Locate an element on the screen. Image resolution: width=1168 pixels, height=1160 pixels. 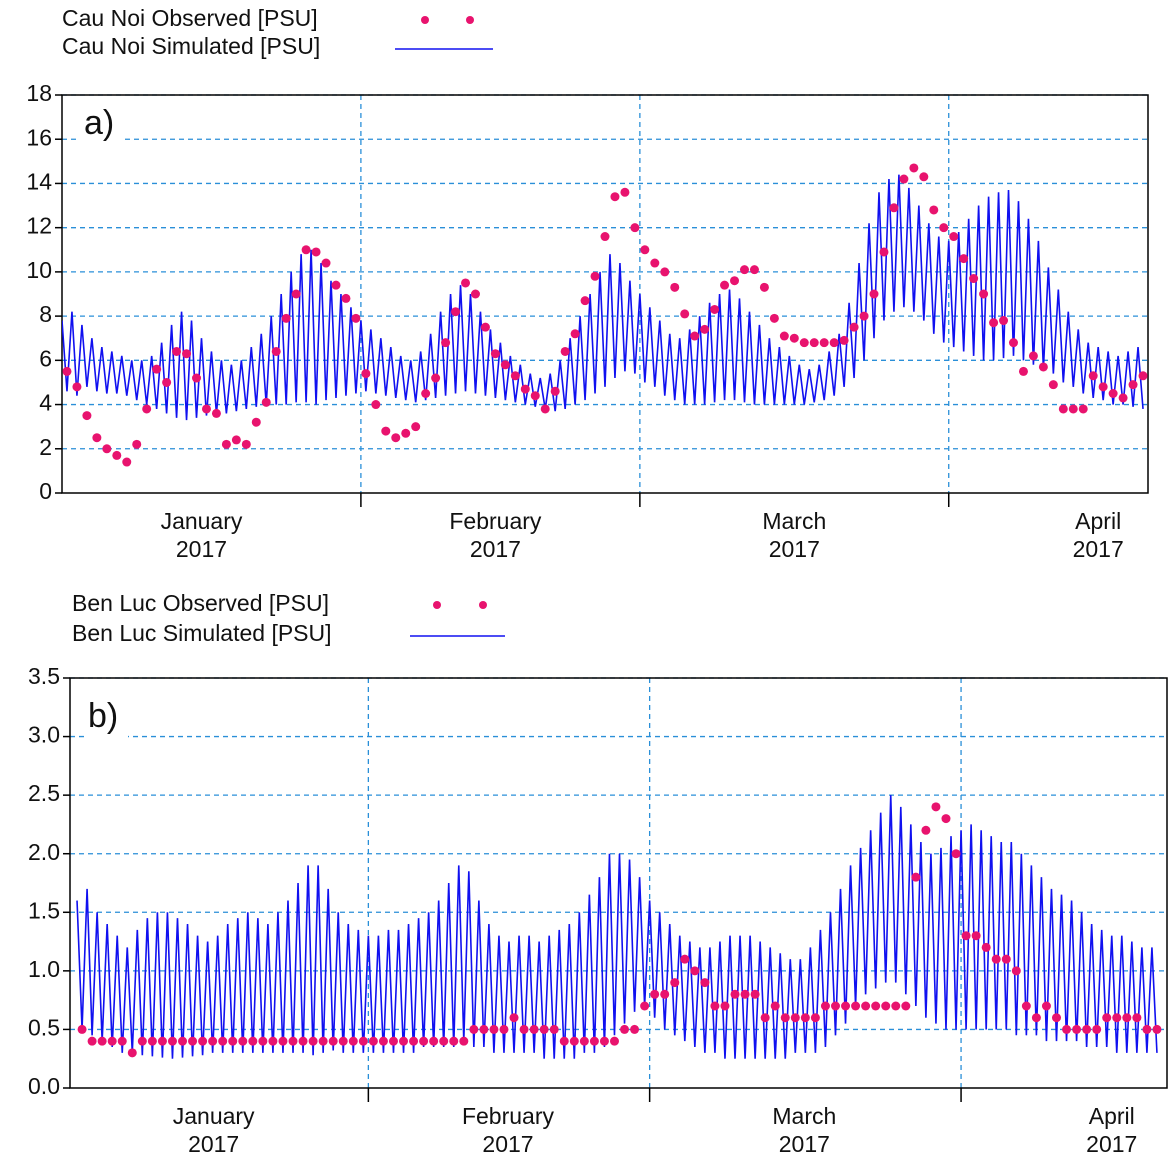
x-tick-label-line: February is located at coordinates (508, 1116).